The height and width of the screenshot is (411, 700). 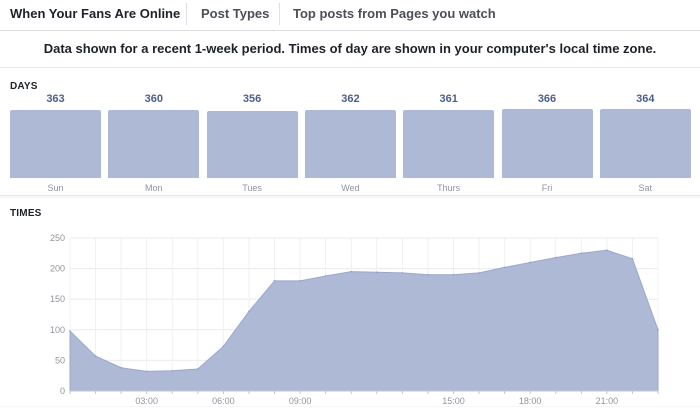 I want to click on day-value: 364, so click(x=645, y=99).